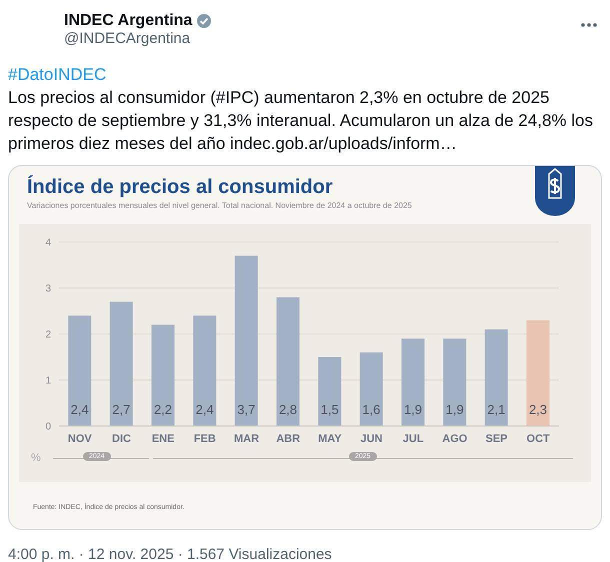  Describe the element at coordinates (80, 438) in the screenshot. I see `x-tick-label: NOV` at that location.